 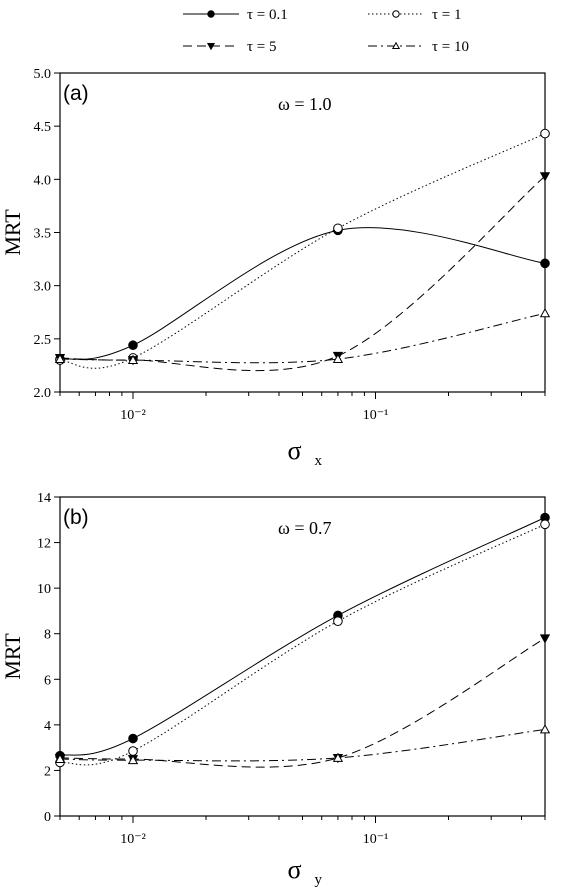 What do you see at coordinates (44, 589) in the screenshot?
I see `y-tick-label: 10` at bounding box center [44, 589].